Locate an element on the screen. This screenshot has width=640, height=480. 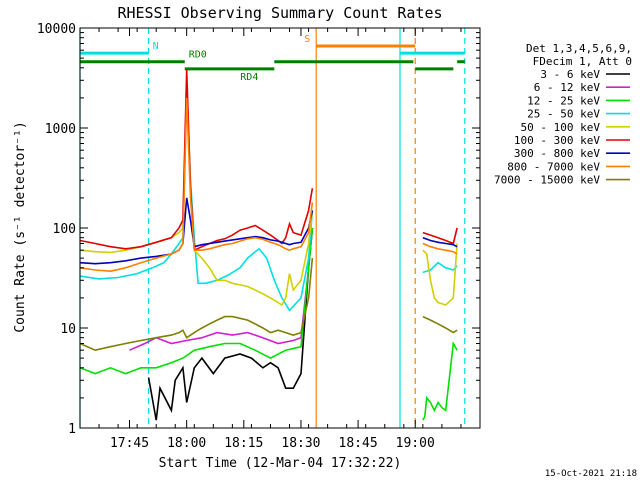
legend-header: Det 1,3,4,5,6,9, is located at coordinates (579, 48).